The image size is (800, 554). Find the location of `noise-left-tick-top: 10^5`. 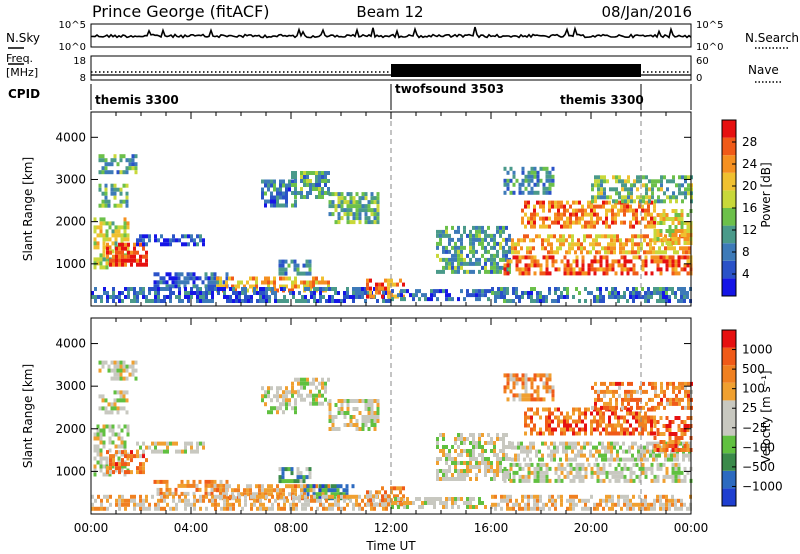

noise-left-tick-top: 10^5 is located at coordinates (72, 25).